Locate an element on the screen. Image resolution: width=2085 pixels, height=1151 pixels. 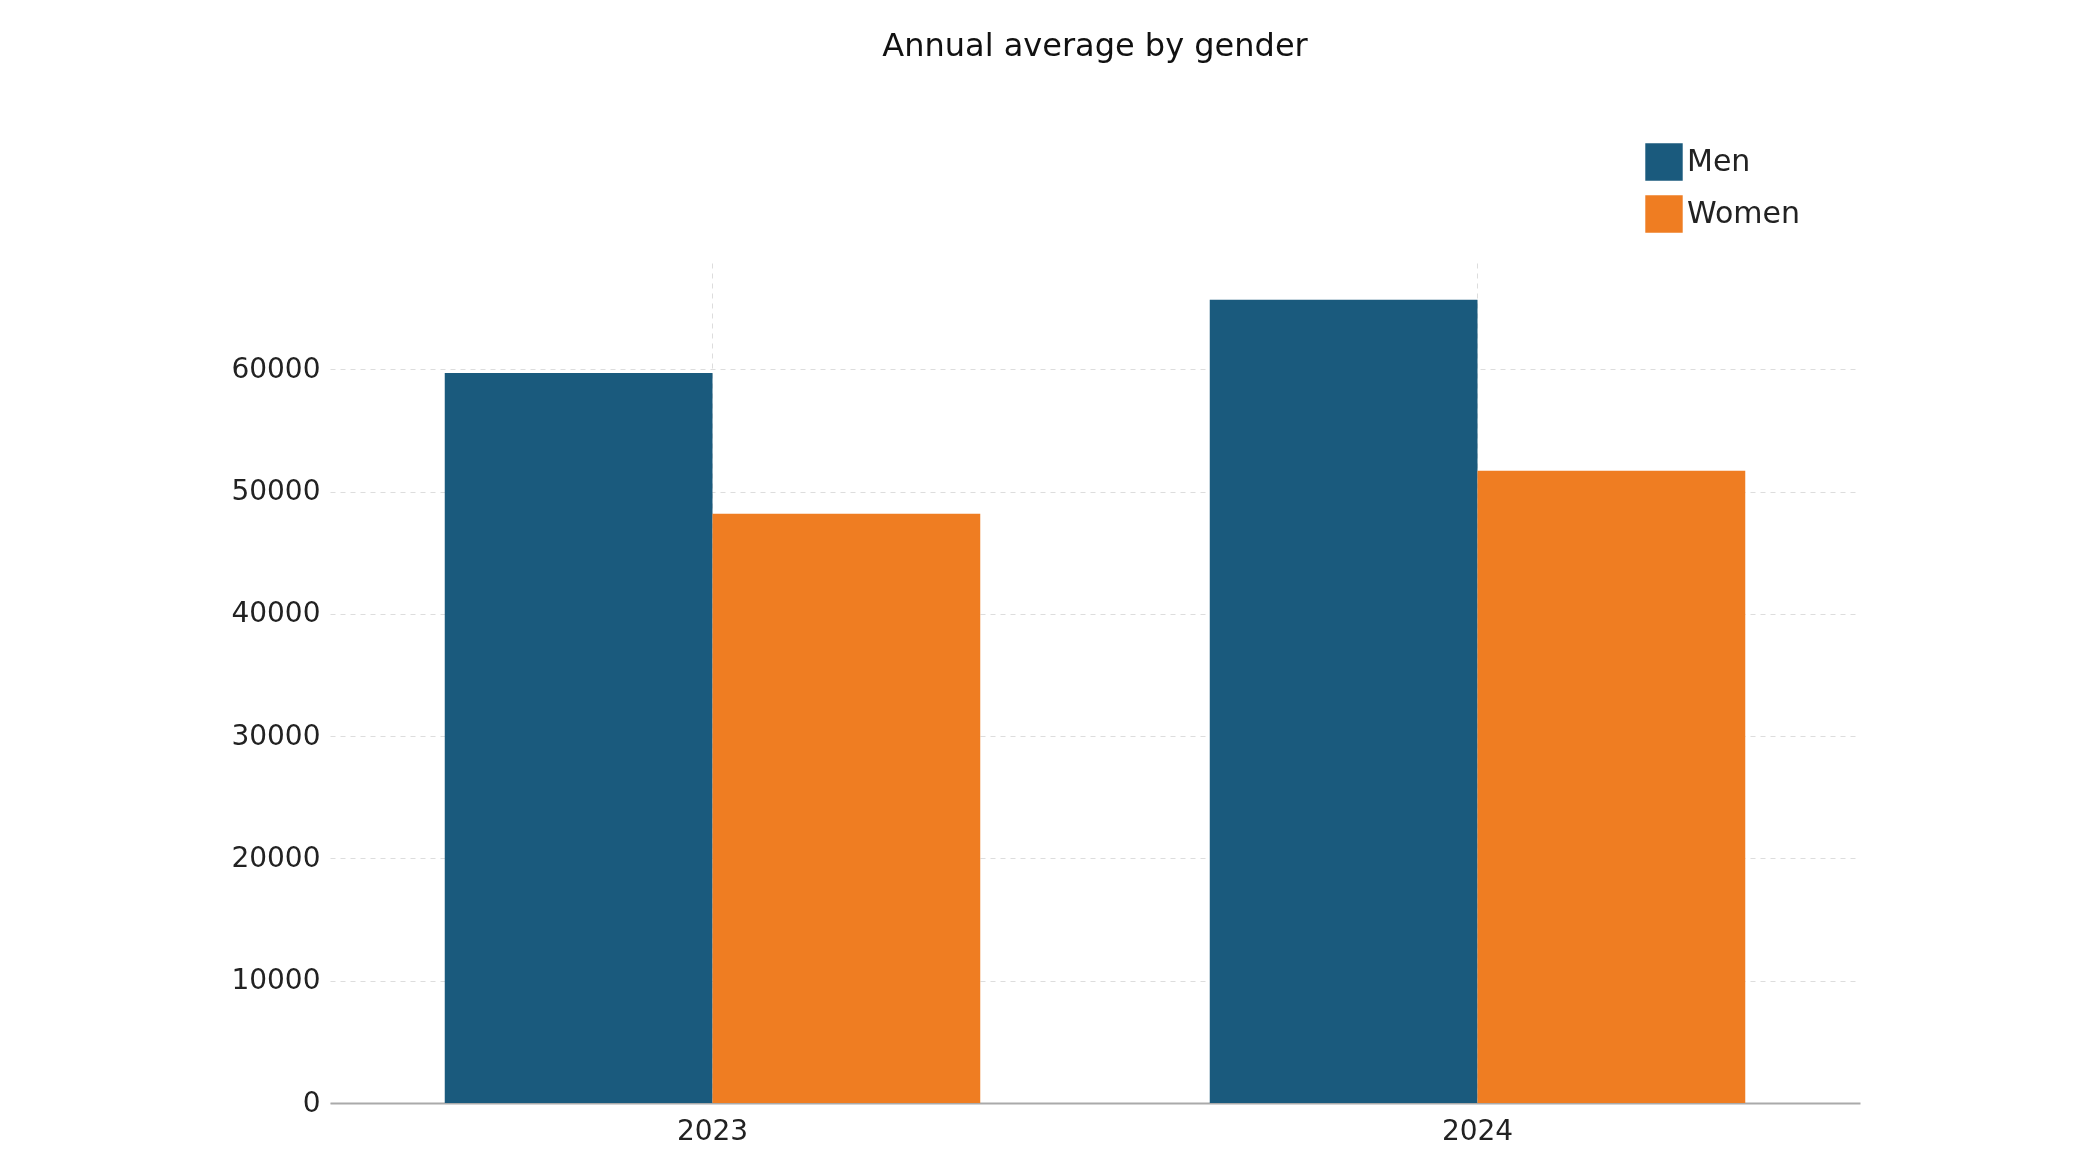
x-tick-label: 2023 is located at coordinates (712, 1130).